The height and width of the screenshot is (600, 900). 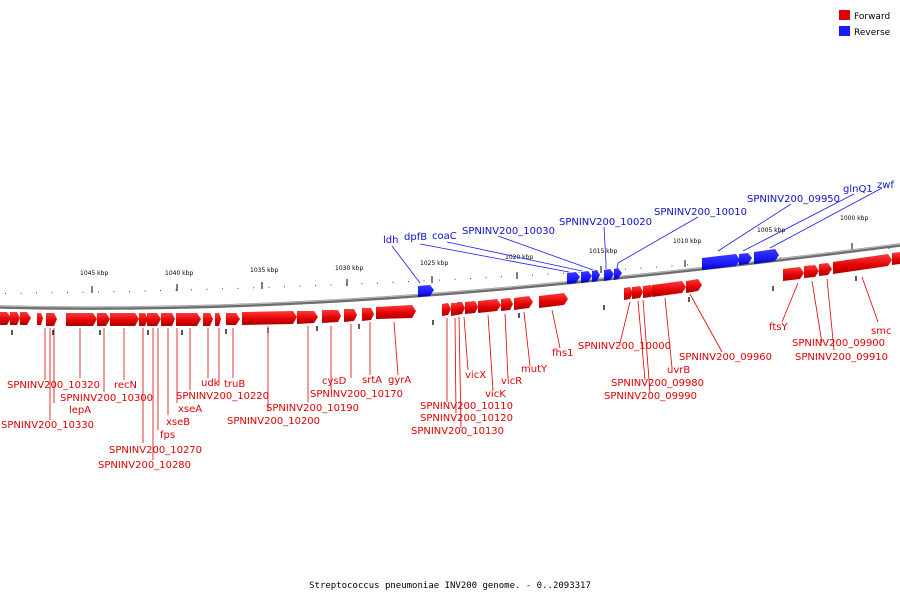 I want to click on svg-text: coaC, so click(x=444, y=236).